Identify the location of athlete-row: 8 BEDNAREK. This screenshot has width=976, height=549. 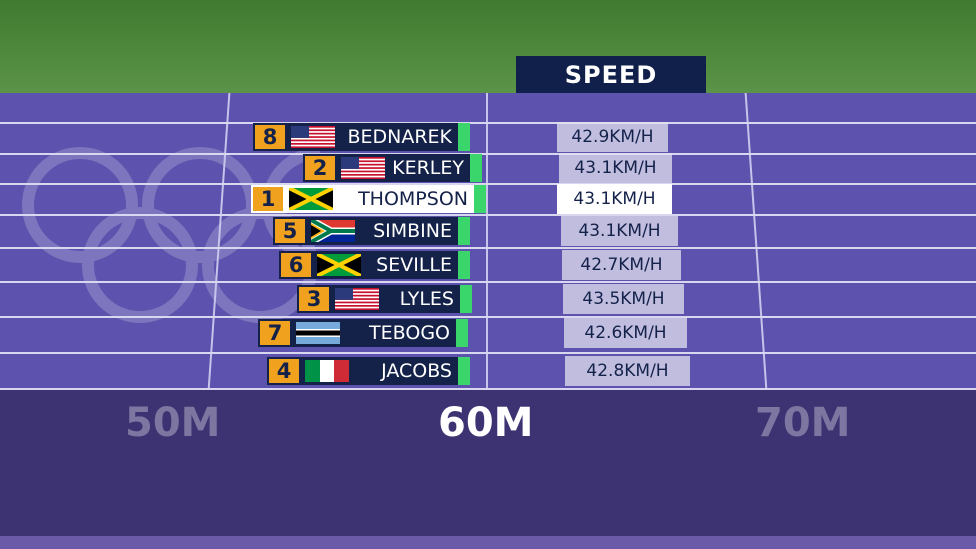
(361, 137).